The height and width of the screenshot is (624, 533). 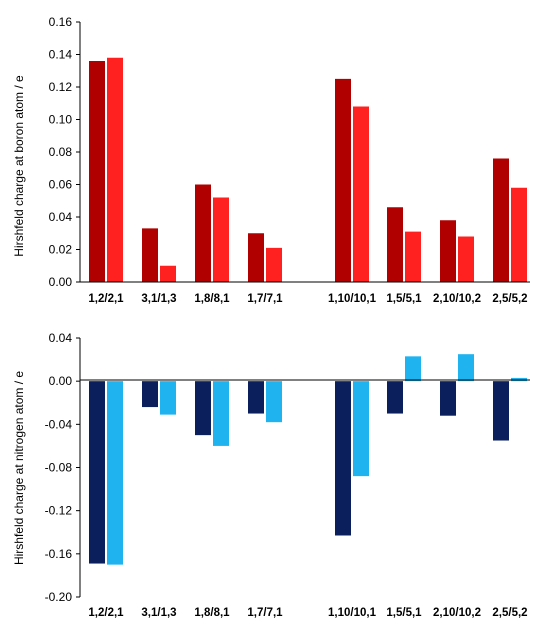 What do you see at coordinates (19, 468) in the screenshot?
I see `nitrogen-y-axis-label: Hirshfeld charge at nitrogen atom / e` at bounding box center [19, 468].